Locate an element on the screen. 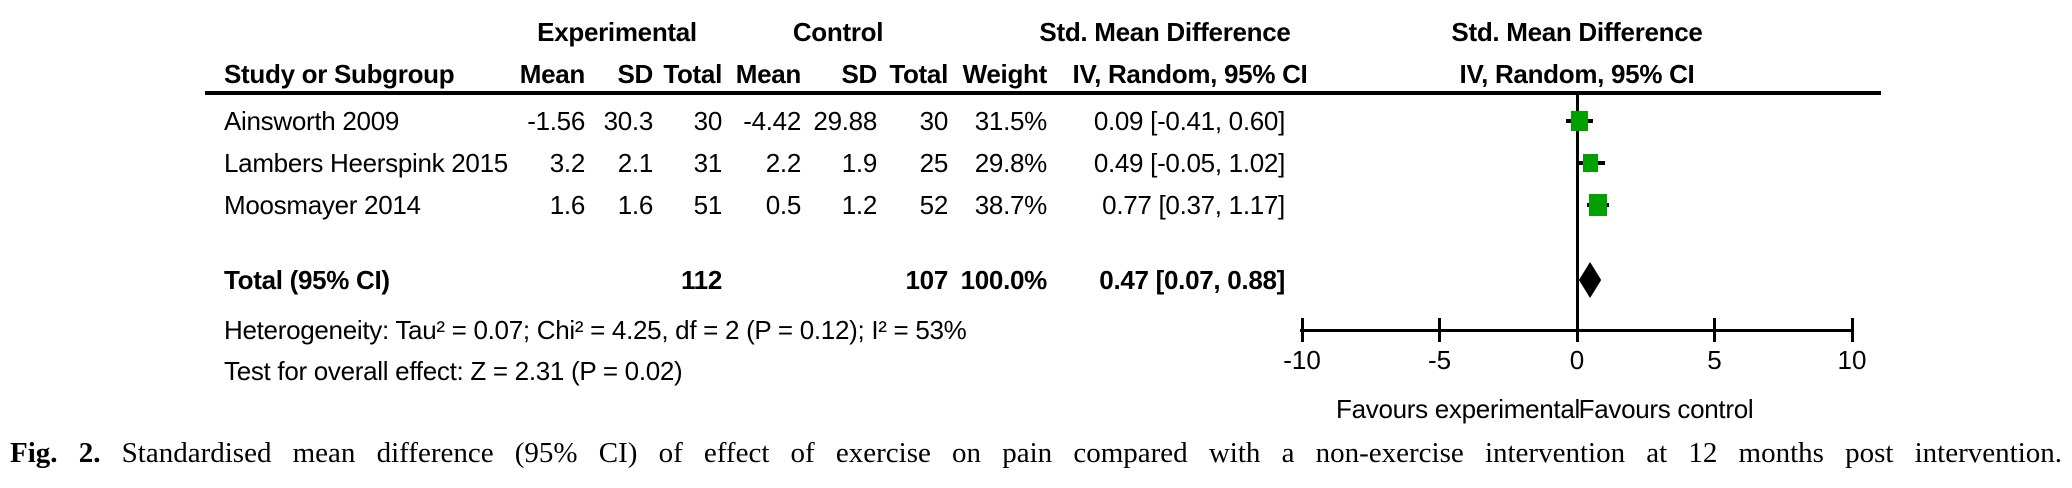 This screenshot has width=2072, height=488. study-name: Lambers Heerspink 2015 is located at coordinates (366, 163).